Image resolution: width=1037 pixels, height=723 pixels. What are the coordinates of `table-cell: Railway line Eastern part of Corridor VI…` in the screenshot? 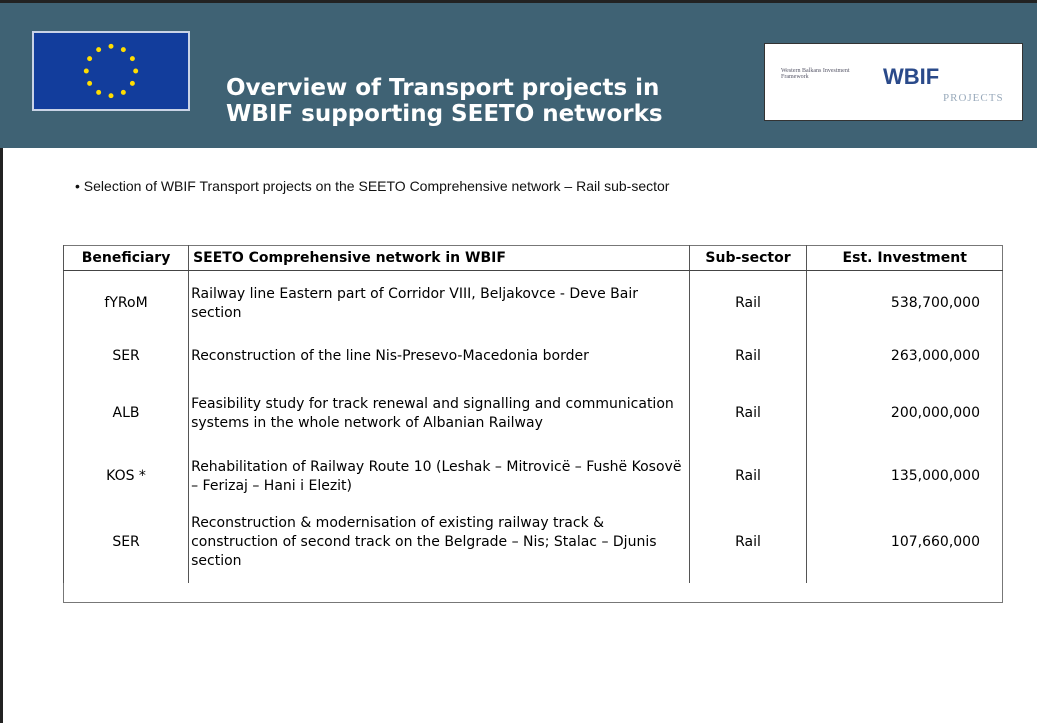 It's located at (439, 303).